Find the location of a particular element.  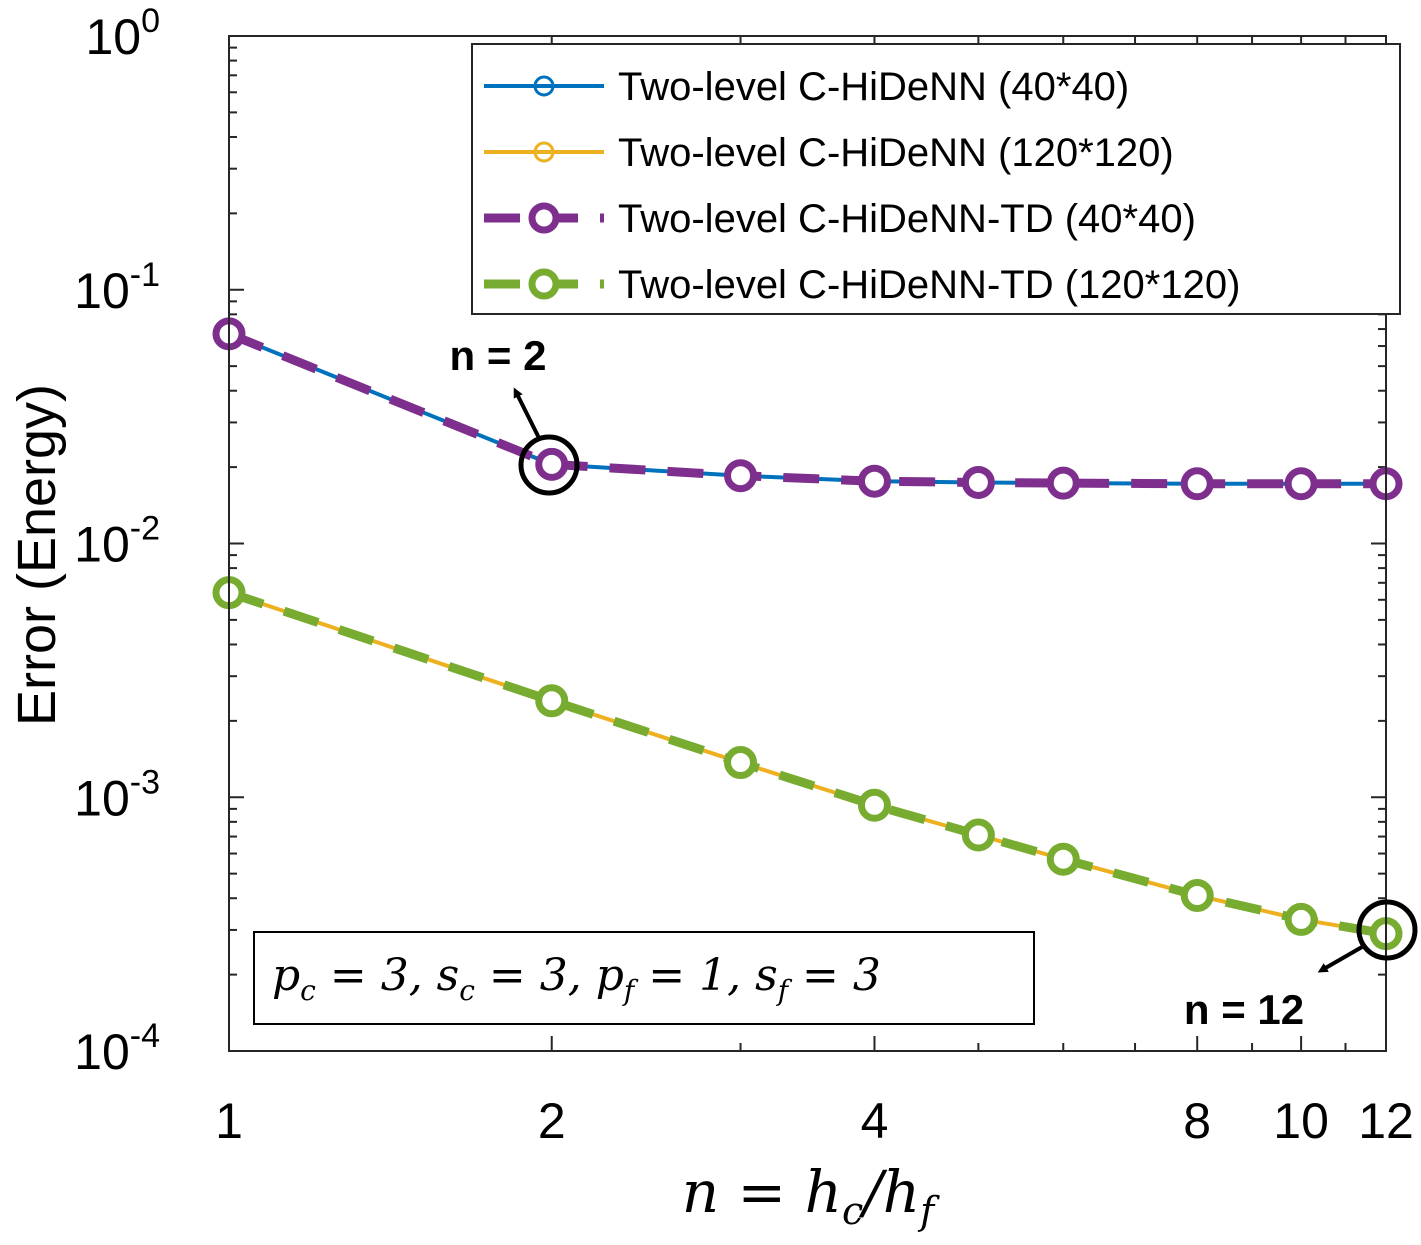

legend-entry-2: Two-level C-HiDeNN (120*120) is located at coordinates (829, 153).